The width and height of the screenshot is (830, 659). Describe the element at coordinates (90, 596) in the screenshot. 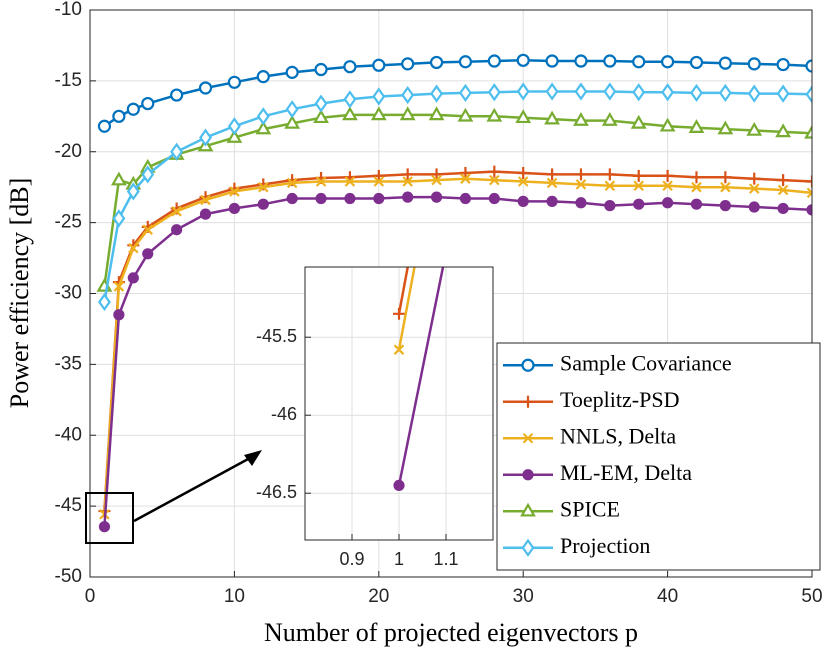

I see `x-tick-label: 0` at that location.